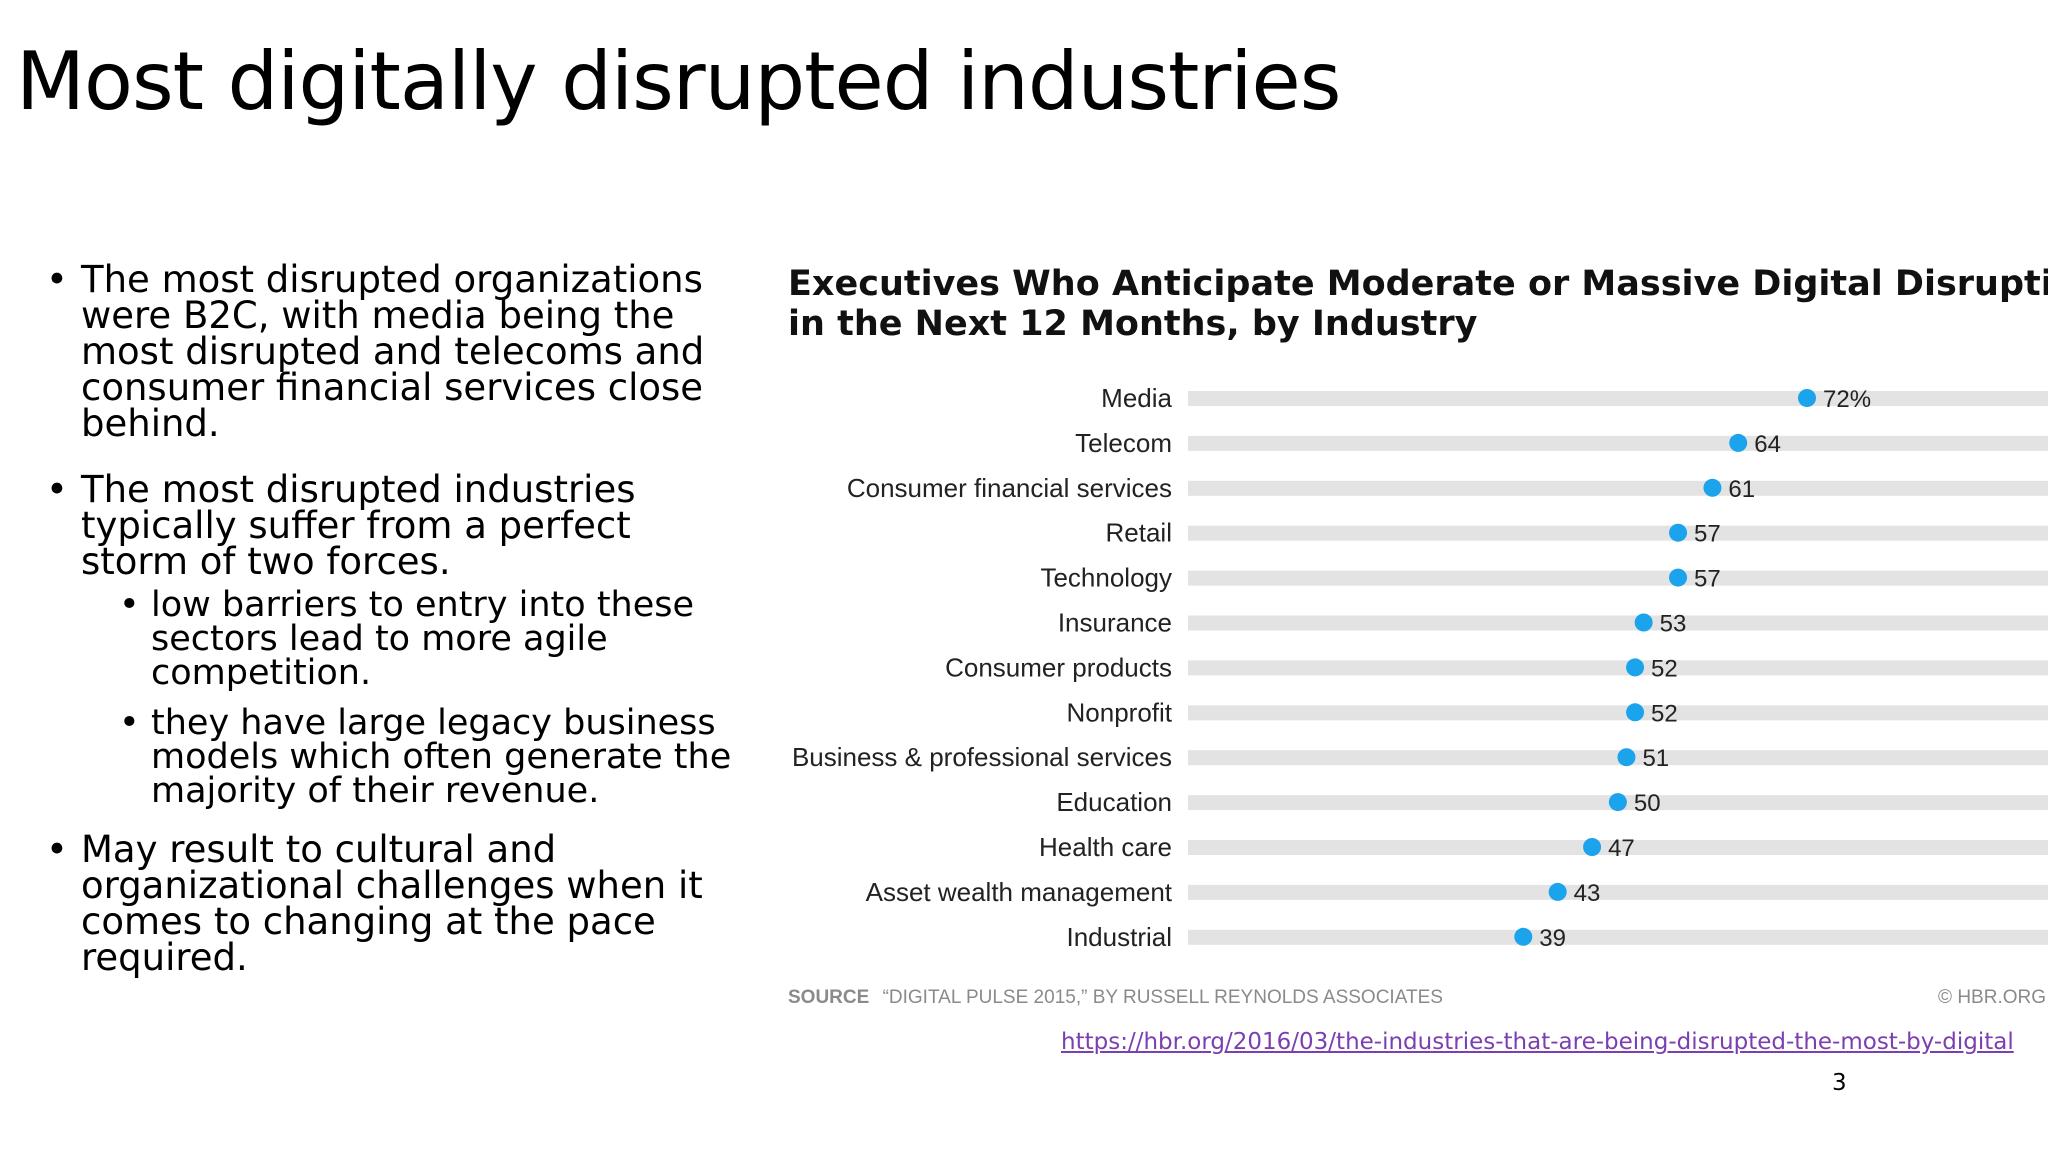  I want to click on data-label: 51, so click(1655, 758).